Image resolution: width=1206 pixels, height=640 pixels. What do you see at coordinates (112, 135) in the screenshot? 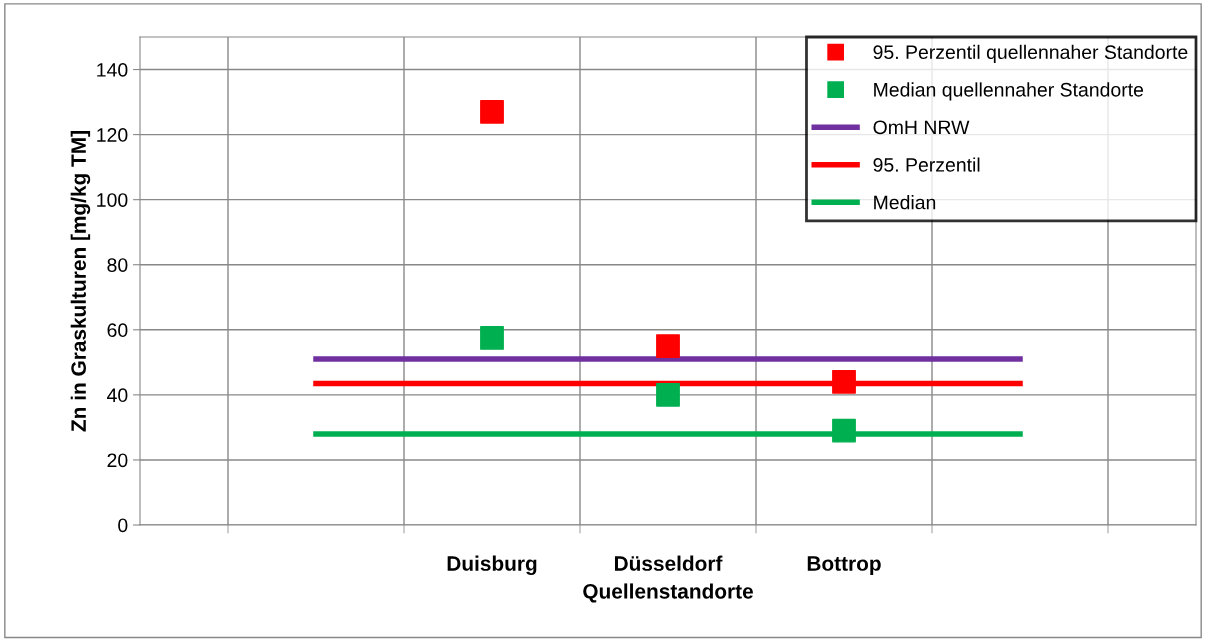
I see `y-tick-label: 120` at bounding box center [112, 135].